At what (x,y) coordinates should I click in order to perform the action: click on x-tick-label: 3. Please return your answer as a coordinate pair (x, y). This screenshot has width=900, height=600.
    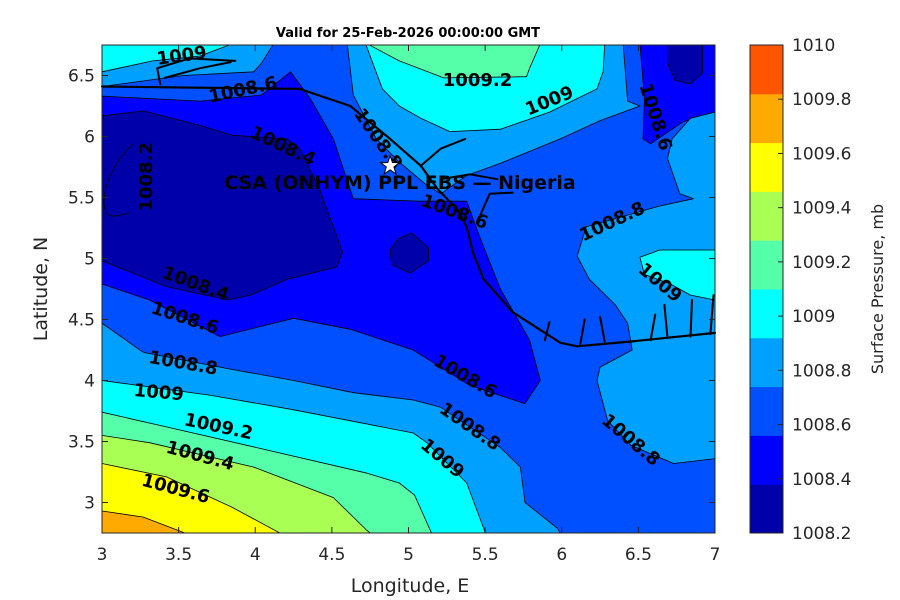
    Looking at the image, I should click on (102, 555).